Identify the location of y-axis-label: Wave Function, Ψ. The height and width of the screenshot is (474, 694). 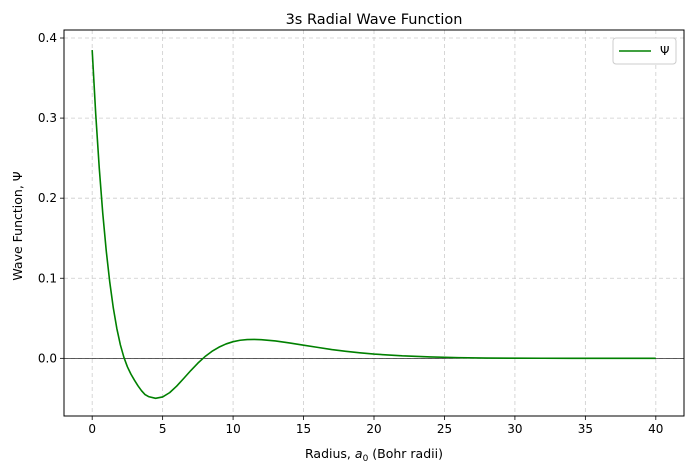
(17, 225).